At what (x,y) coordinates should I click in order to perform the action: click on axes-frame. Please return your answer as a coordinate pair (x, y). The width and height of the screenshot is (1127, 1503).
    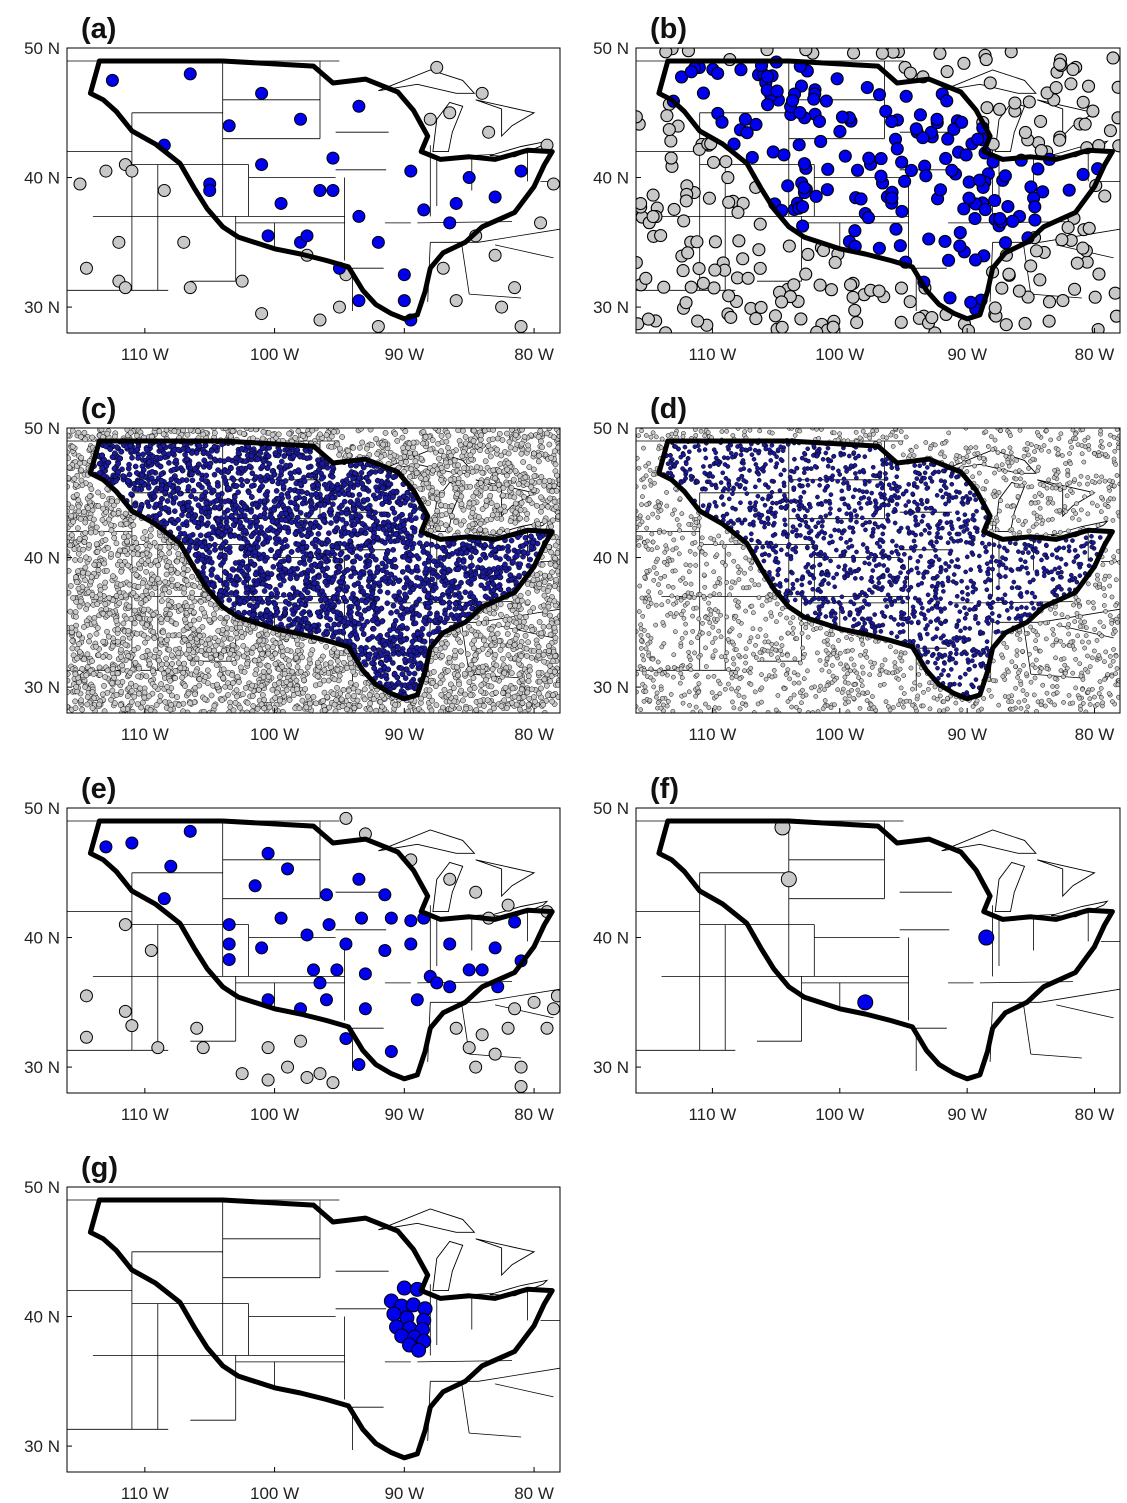
    Looking at the image, I should click on (313, 190).